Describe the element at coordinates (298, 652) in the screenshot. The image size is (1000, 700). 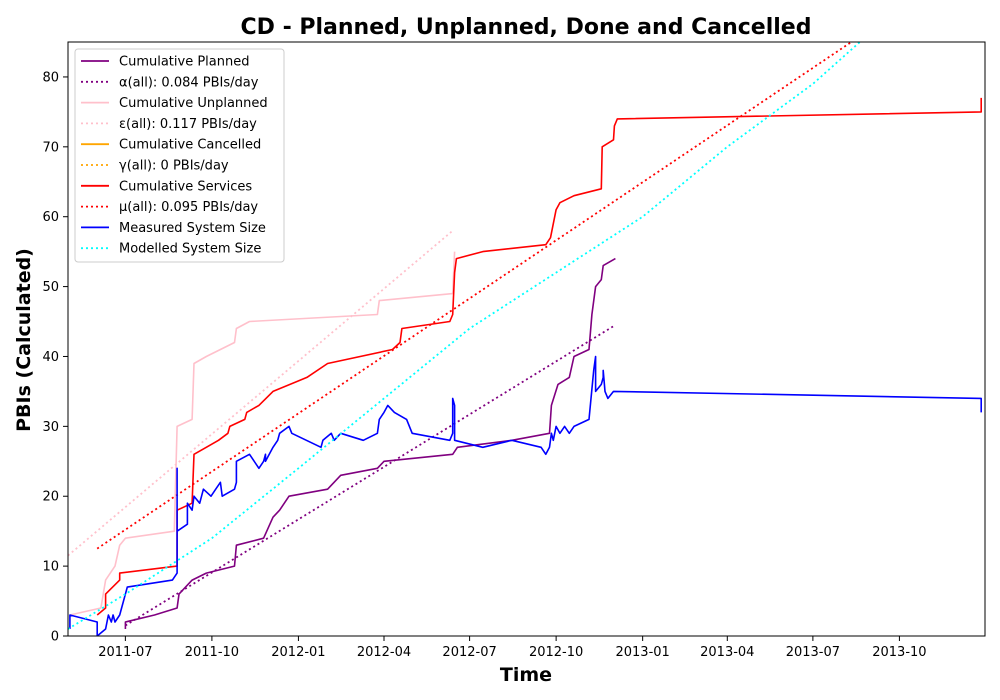
I see `x-tick-label: 2012-01` at that location.